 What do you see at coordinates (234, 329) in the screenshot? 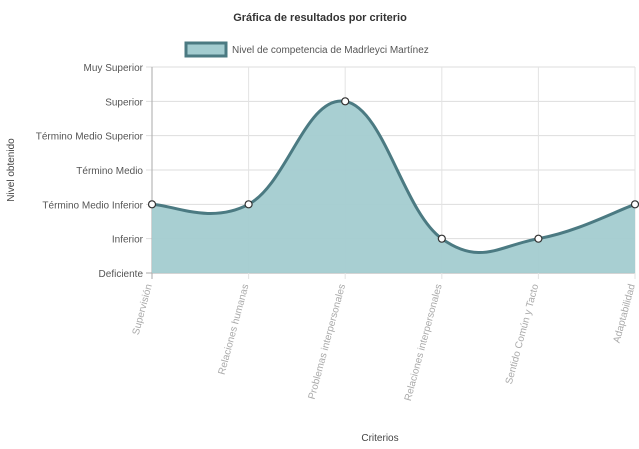
I see `x-tick-label: Relaciones humanas` at bounding box center [234, 329].